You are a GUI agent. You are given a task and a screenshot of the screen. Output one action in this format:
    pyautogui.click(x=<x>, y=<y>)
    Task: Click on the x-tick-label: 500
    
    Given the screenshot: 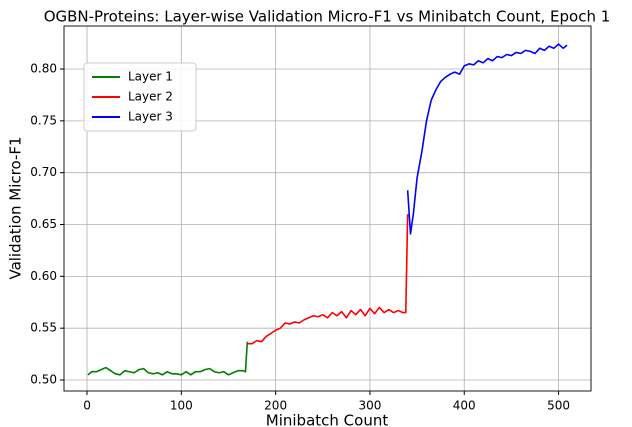 What is the action you would take?
    pyautogui.click(x=558, y=406)
    